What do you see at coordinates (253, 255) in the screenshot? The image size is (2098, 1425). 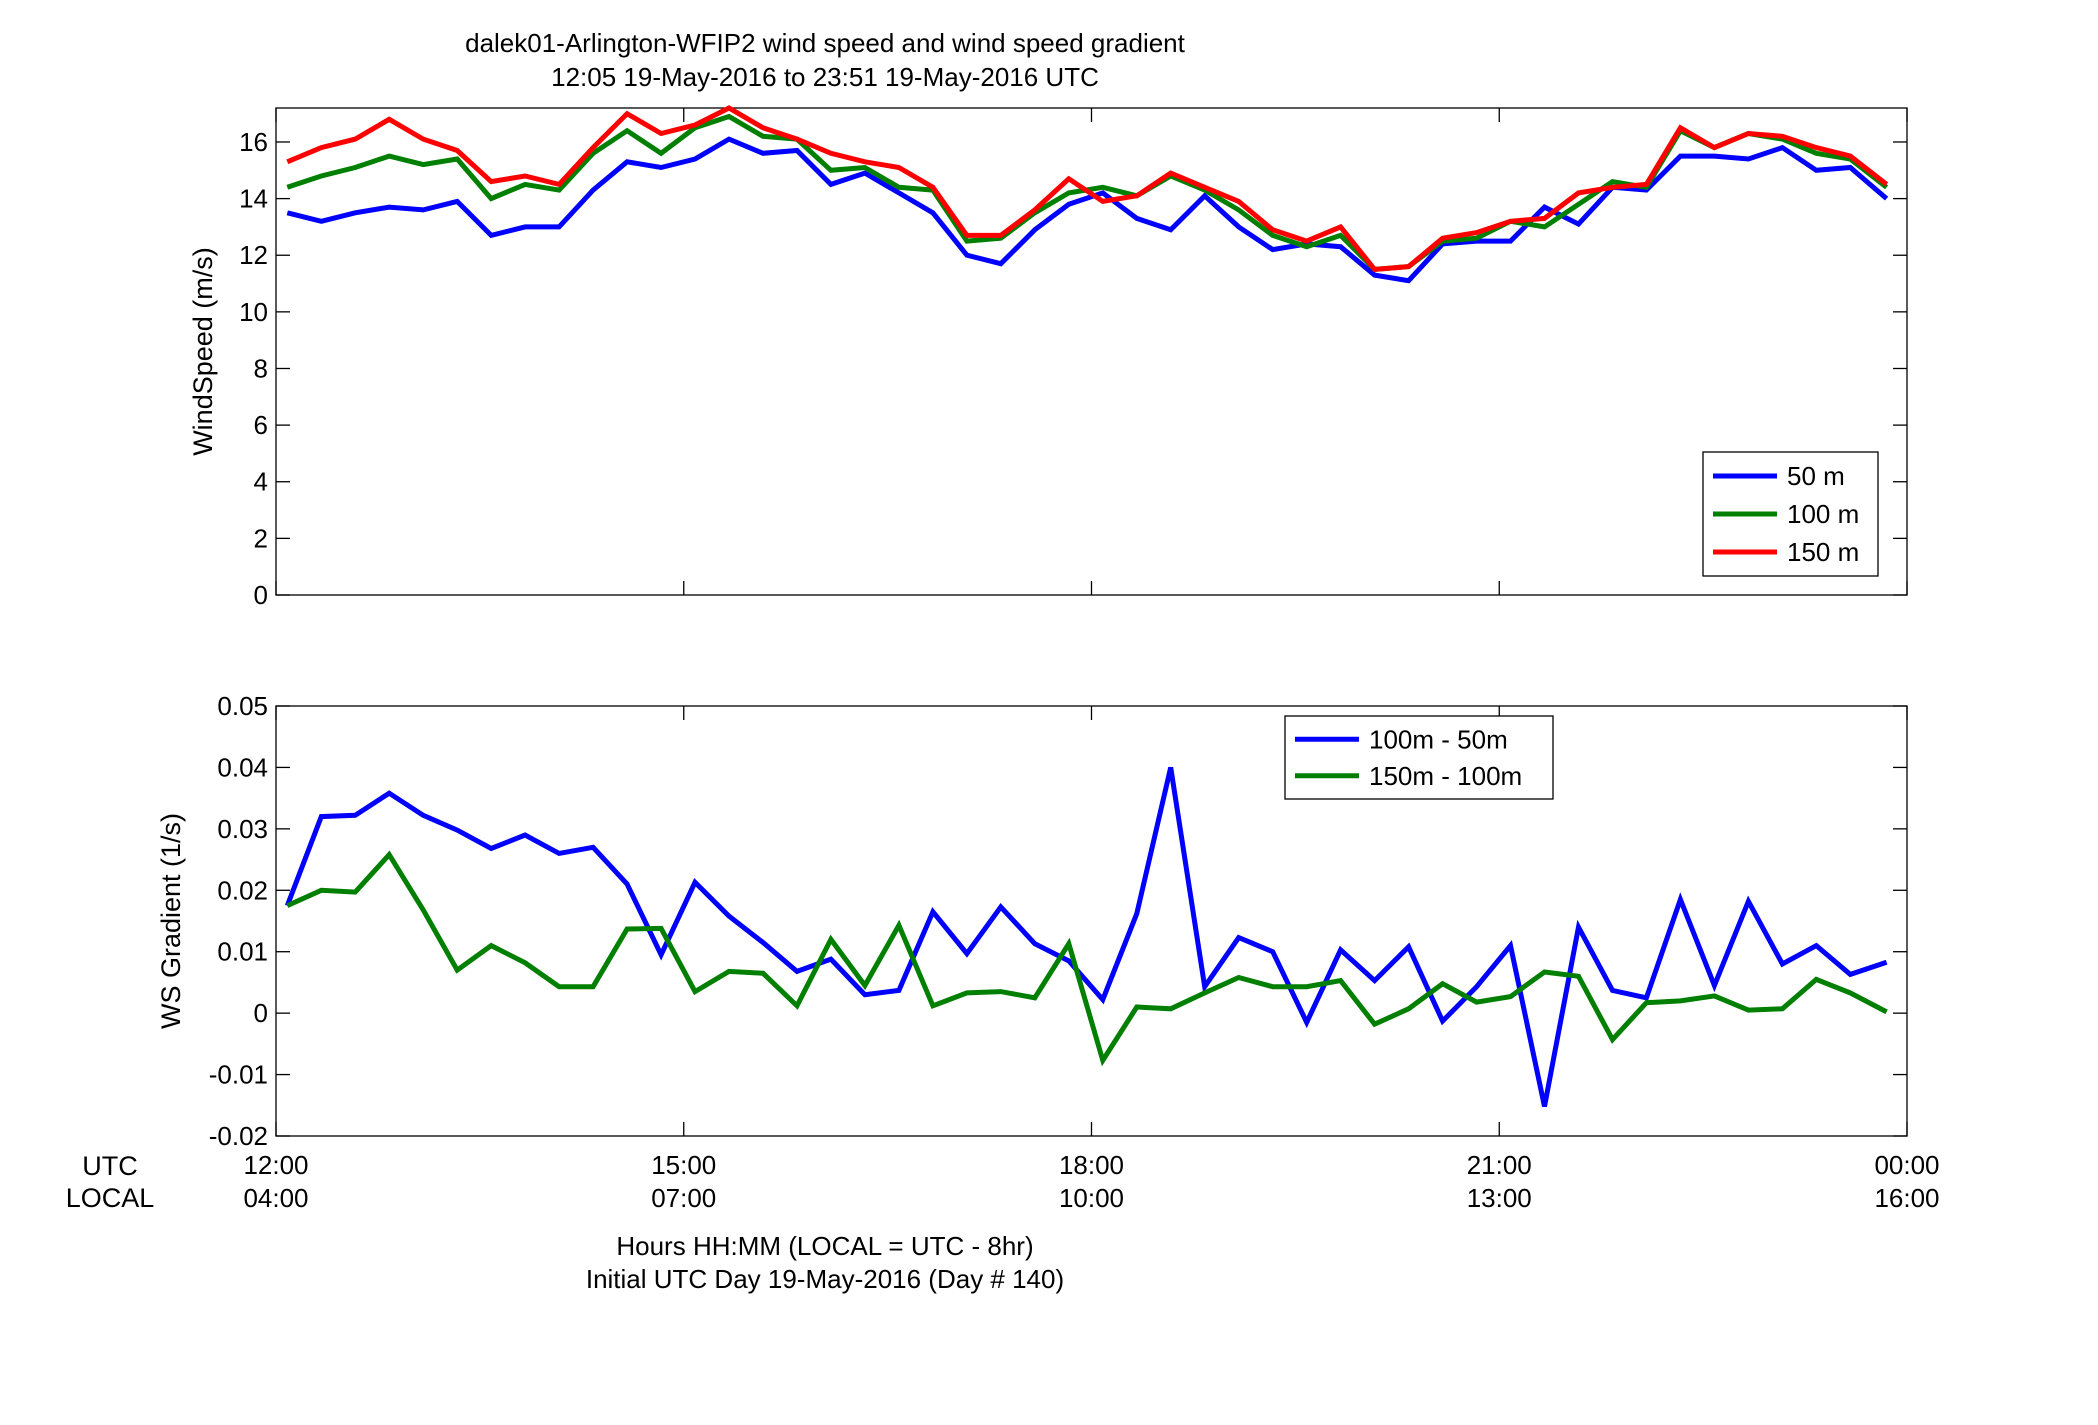 I see `y-tick-label: 12` at bounding box center [253, 255].